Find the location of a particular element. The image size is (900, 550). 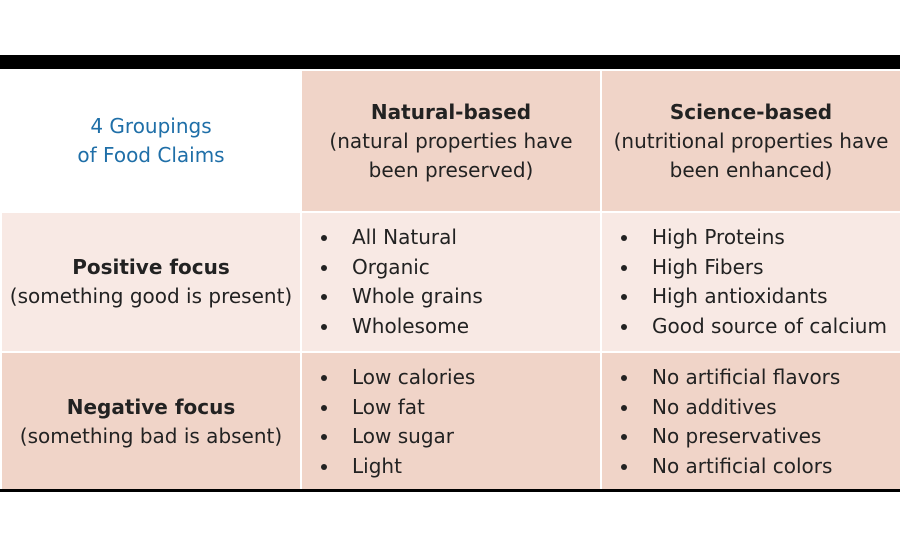

column-subtitle: (nutritional properties have is located at coordinates (751, 140).